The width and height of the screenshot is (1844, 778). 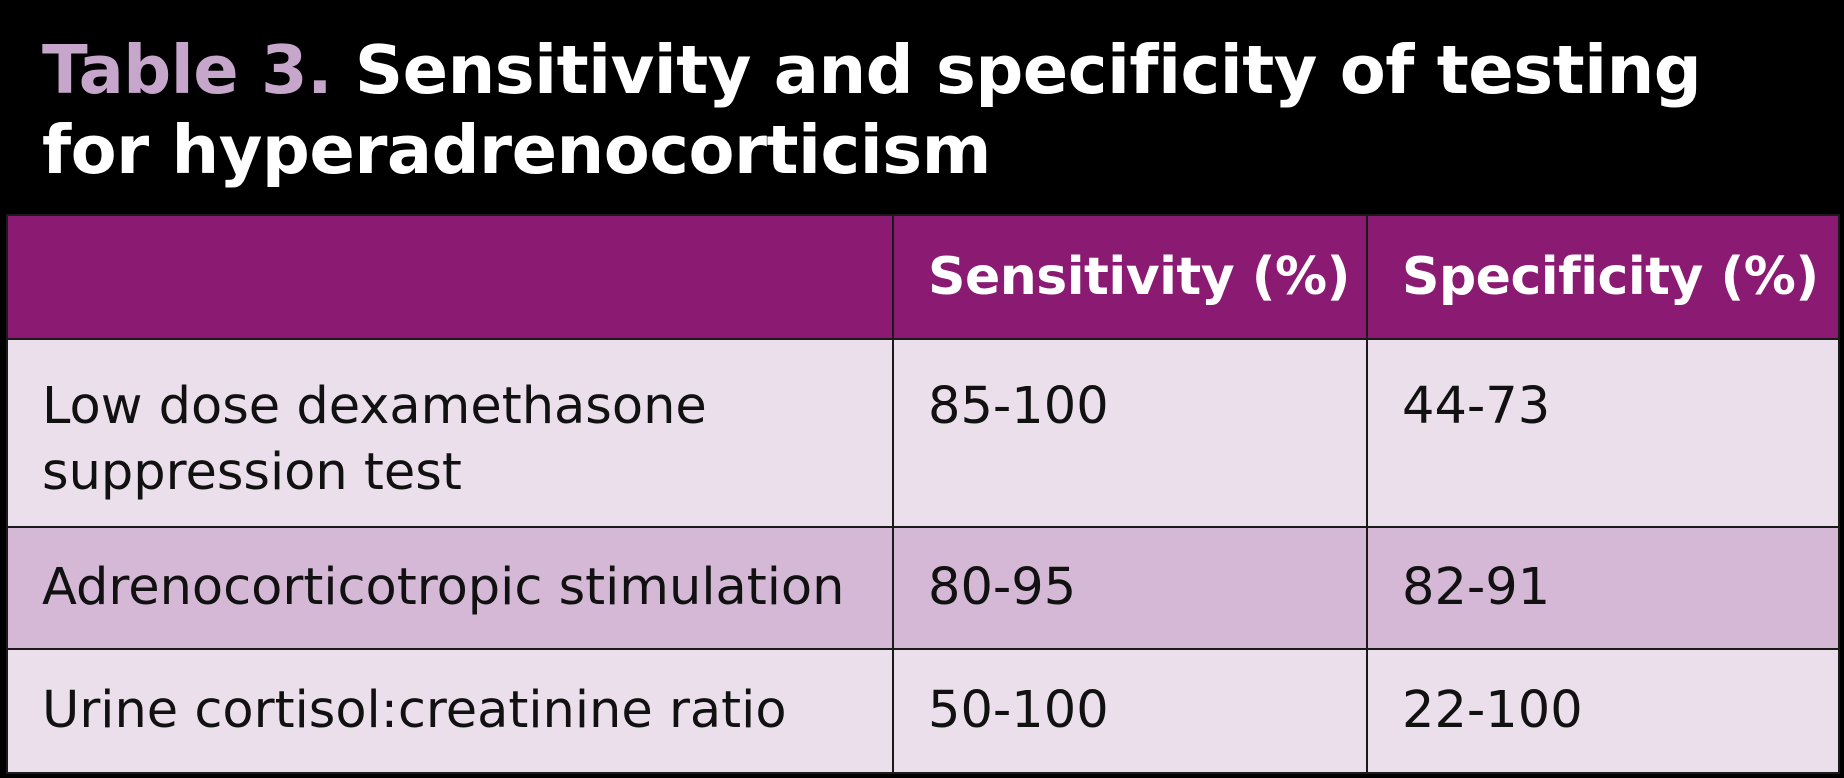 What do you see at coordinates (374, 406) in the screenshot?
I see `test-name-line1: Low dose dexamethasone` at bounding box center [374, 406].